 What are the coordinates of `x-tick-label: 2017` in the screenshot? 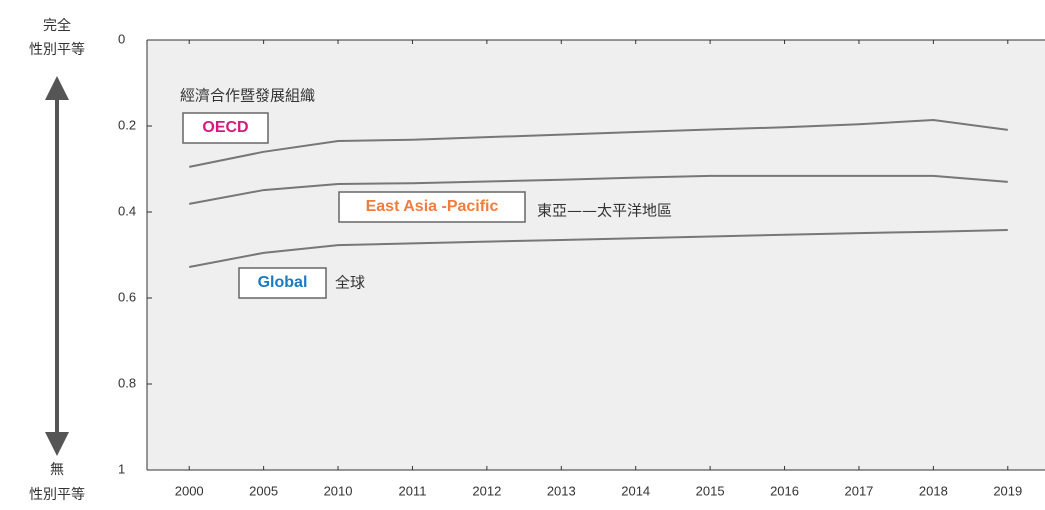 It's located at (858, 490).